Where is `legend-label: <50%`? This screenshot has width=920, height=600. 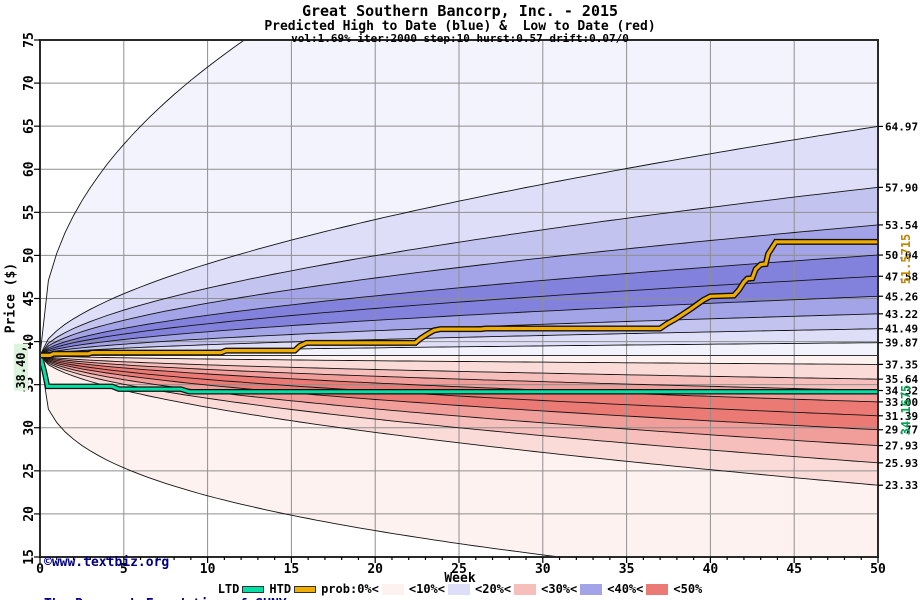
legend-label: <50% is located at coordinates (688, 589).